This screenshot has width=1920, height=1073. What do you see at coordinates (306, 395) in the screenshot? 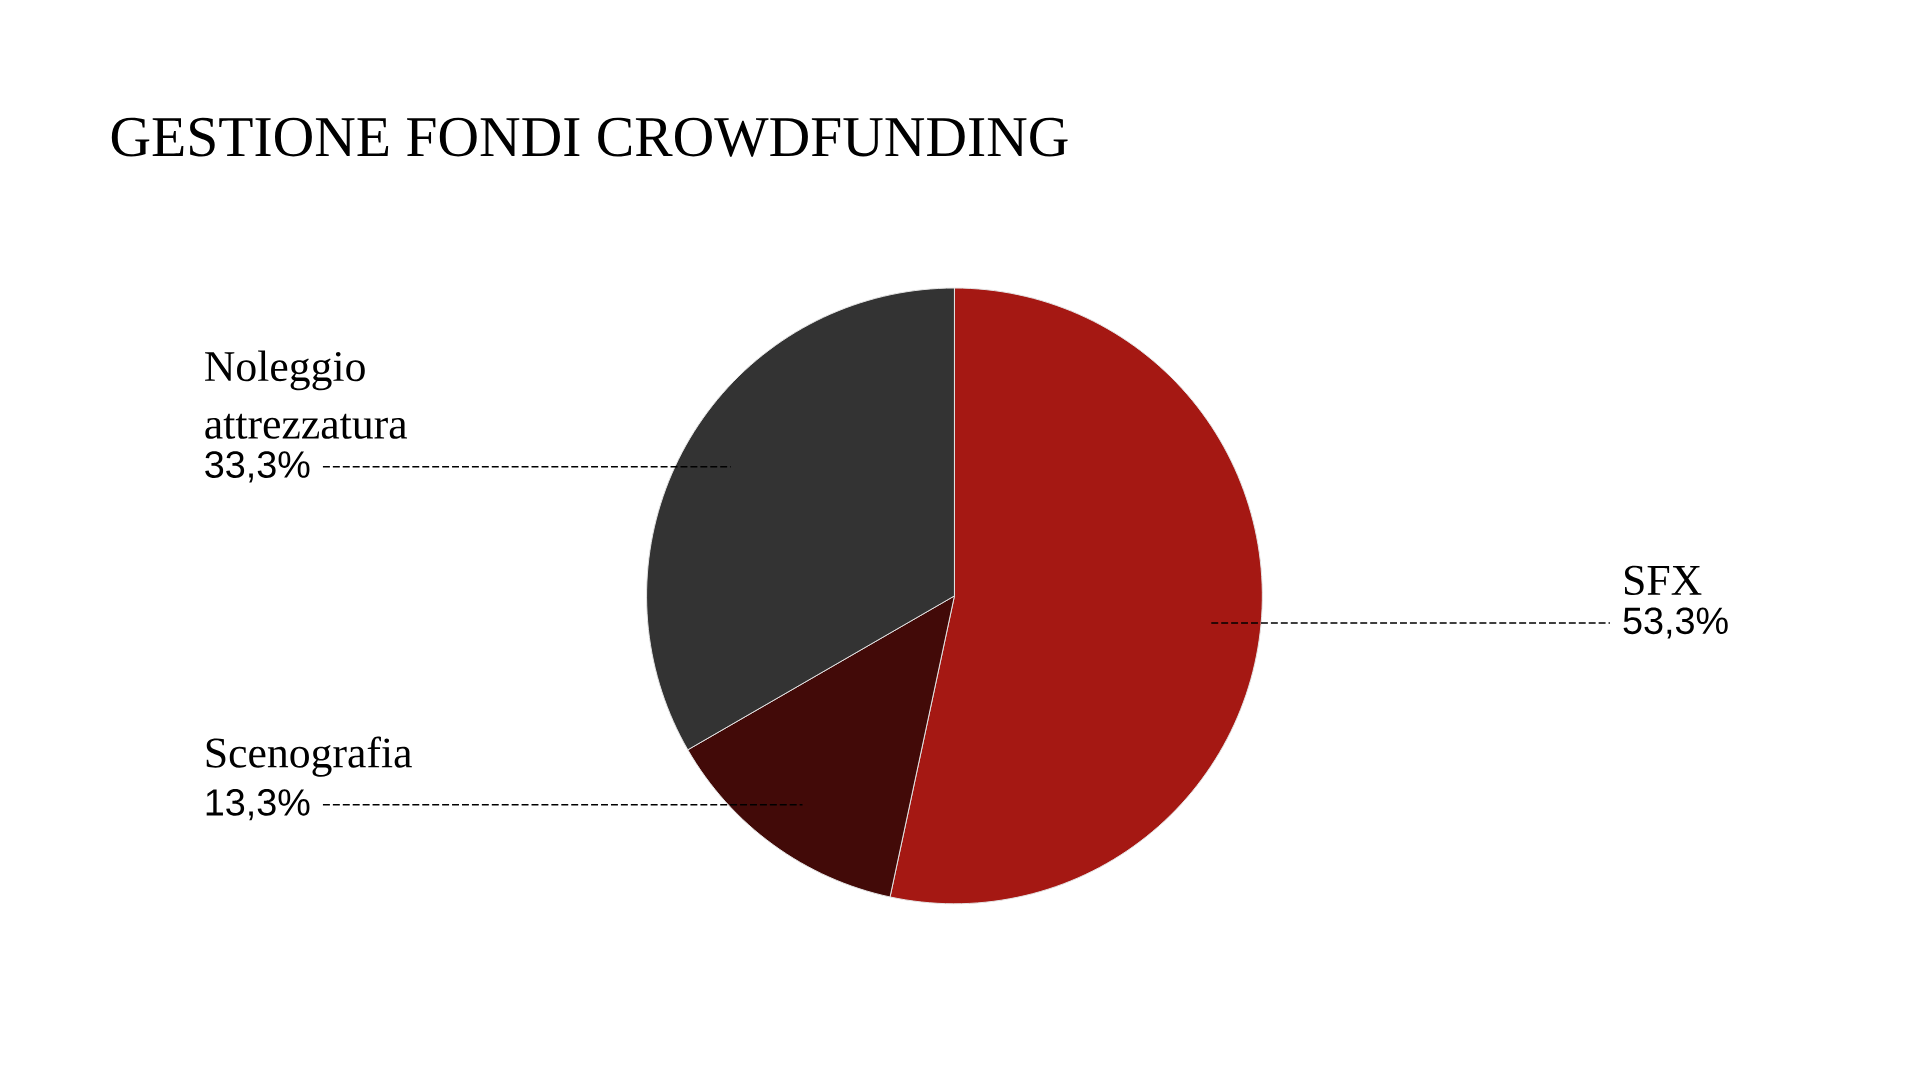
I see `slice-label: Noleggio attrezzatura` at bounding box center [306, 395].